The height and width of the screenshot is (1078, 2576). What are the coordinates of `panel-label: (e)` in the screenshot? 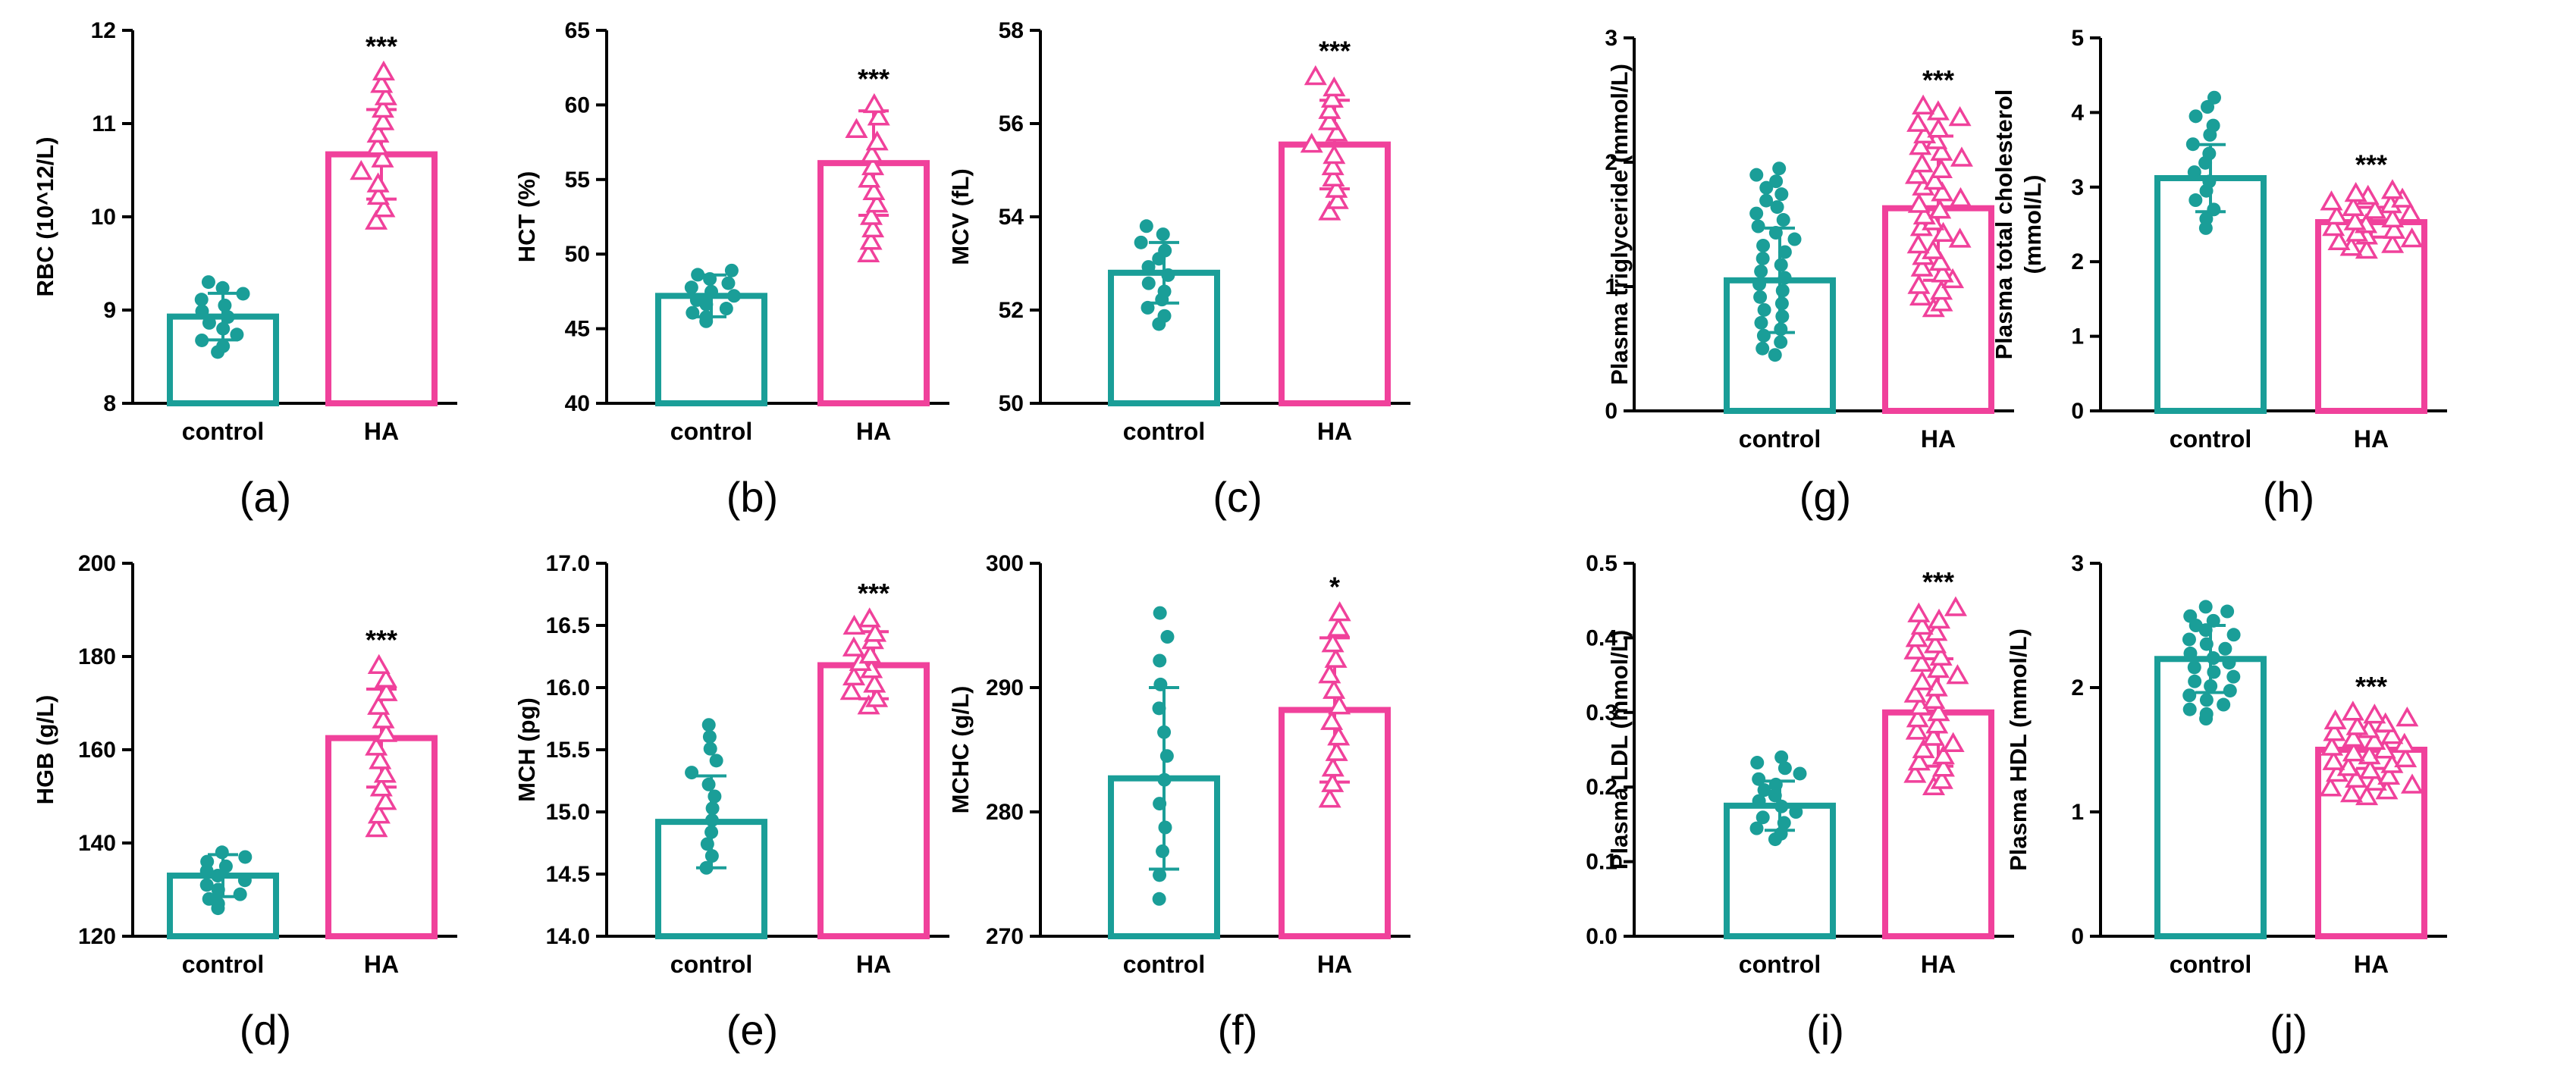 It's located at (752, 1030).